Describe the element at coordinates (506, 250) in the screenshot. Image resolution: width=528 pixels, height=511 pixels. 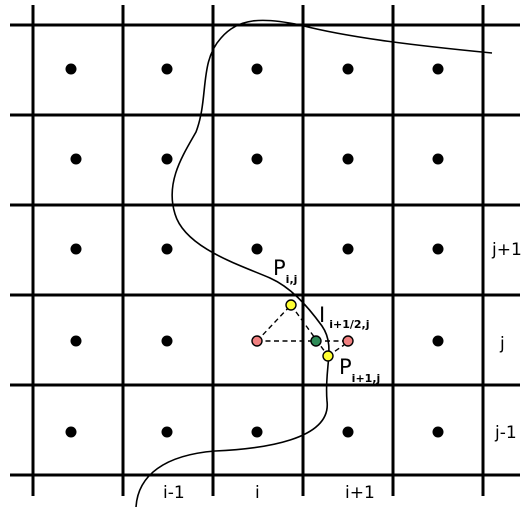
I see `row-label-j-plus-1: j+1` at that location.